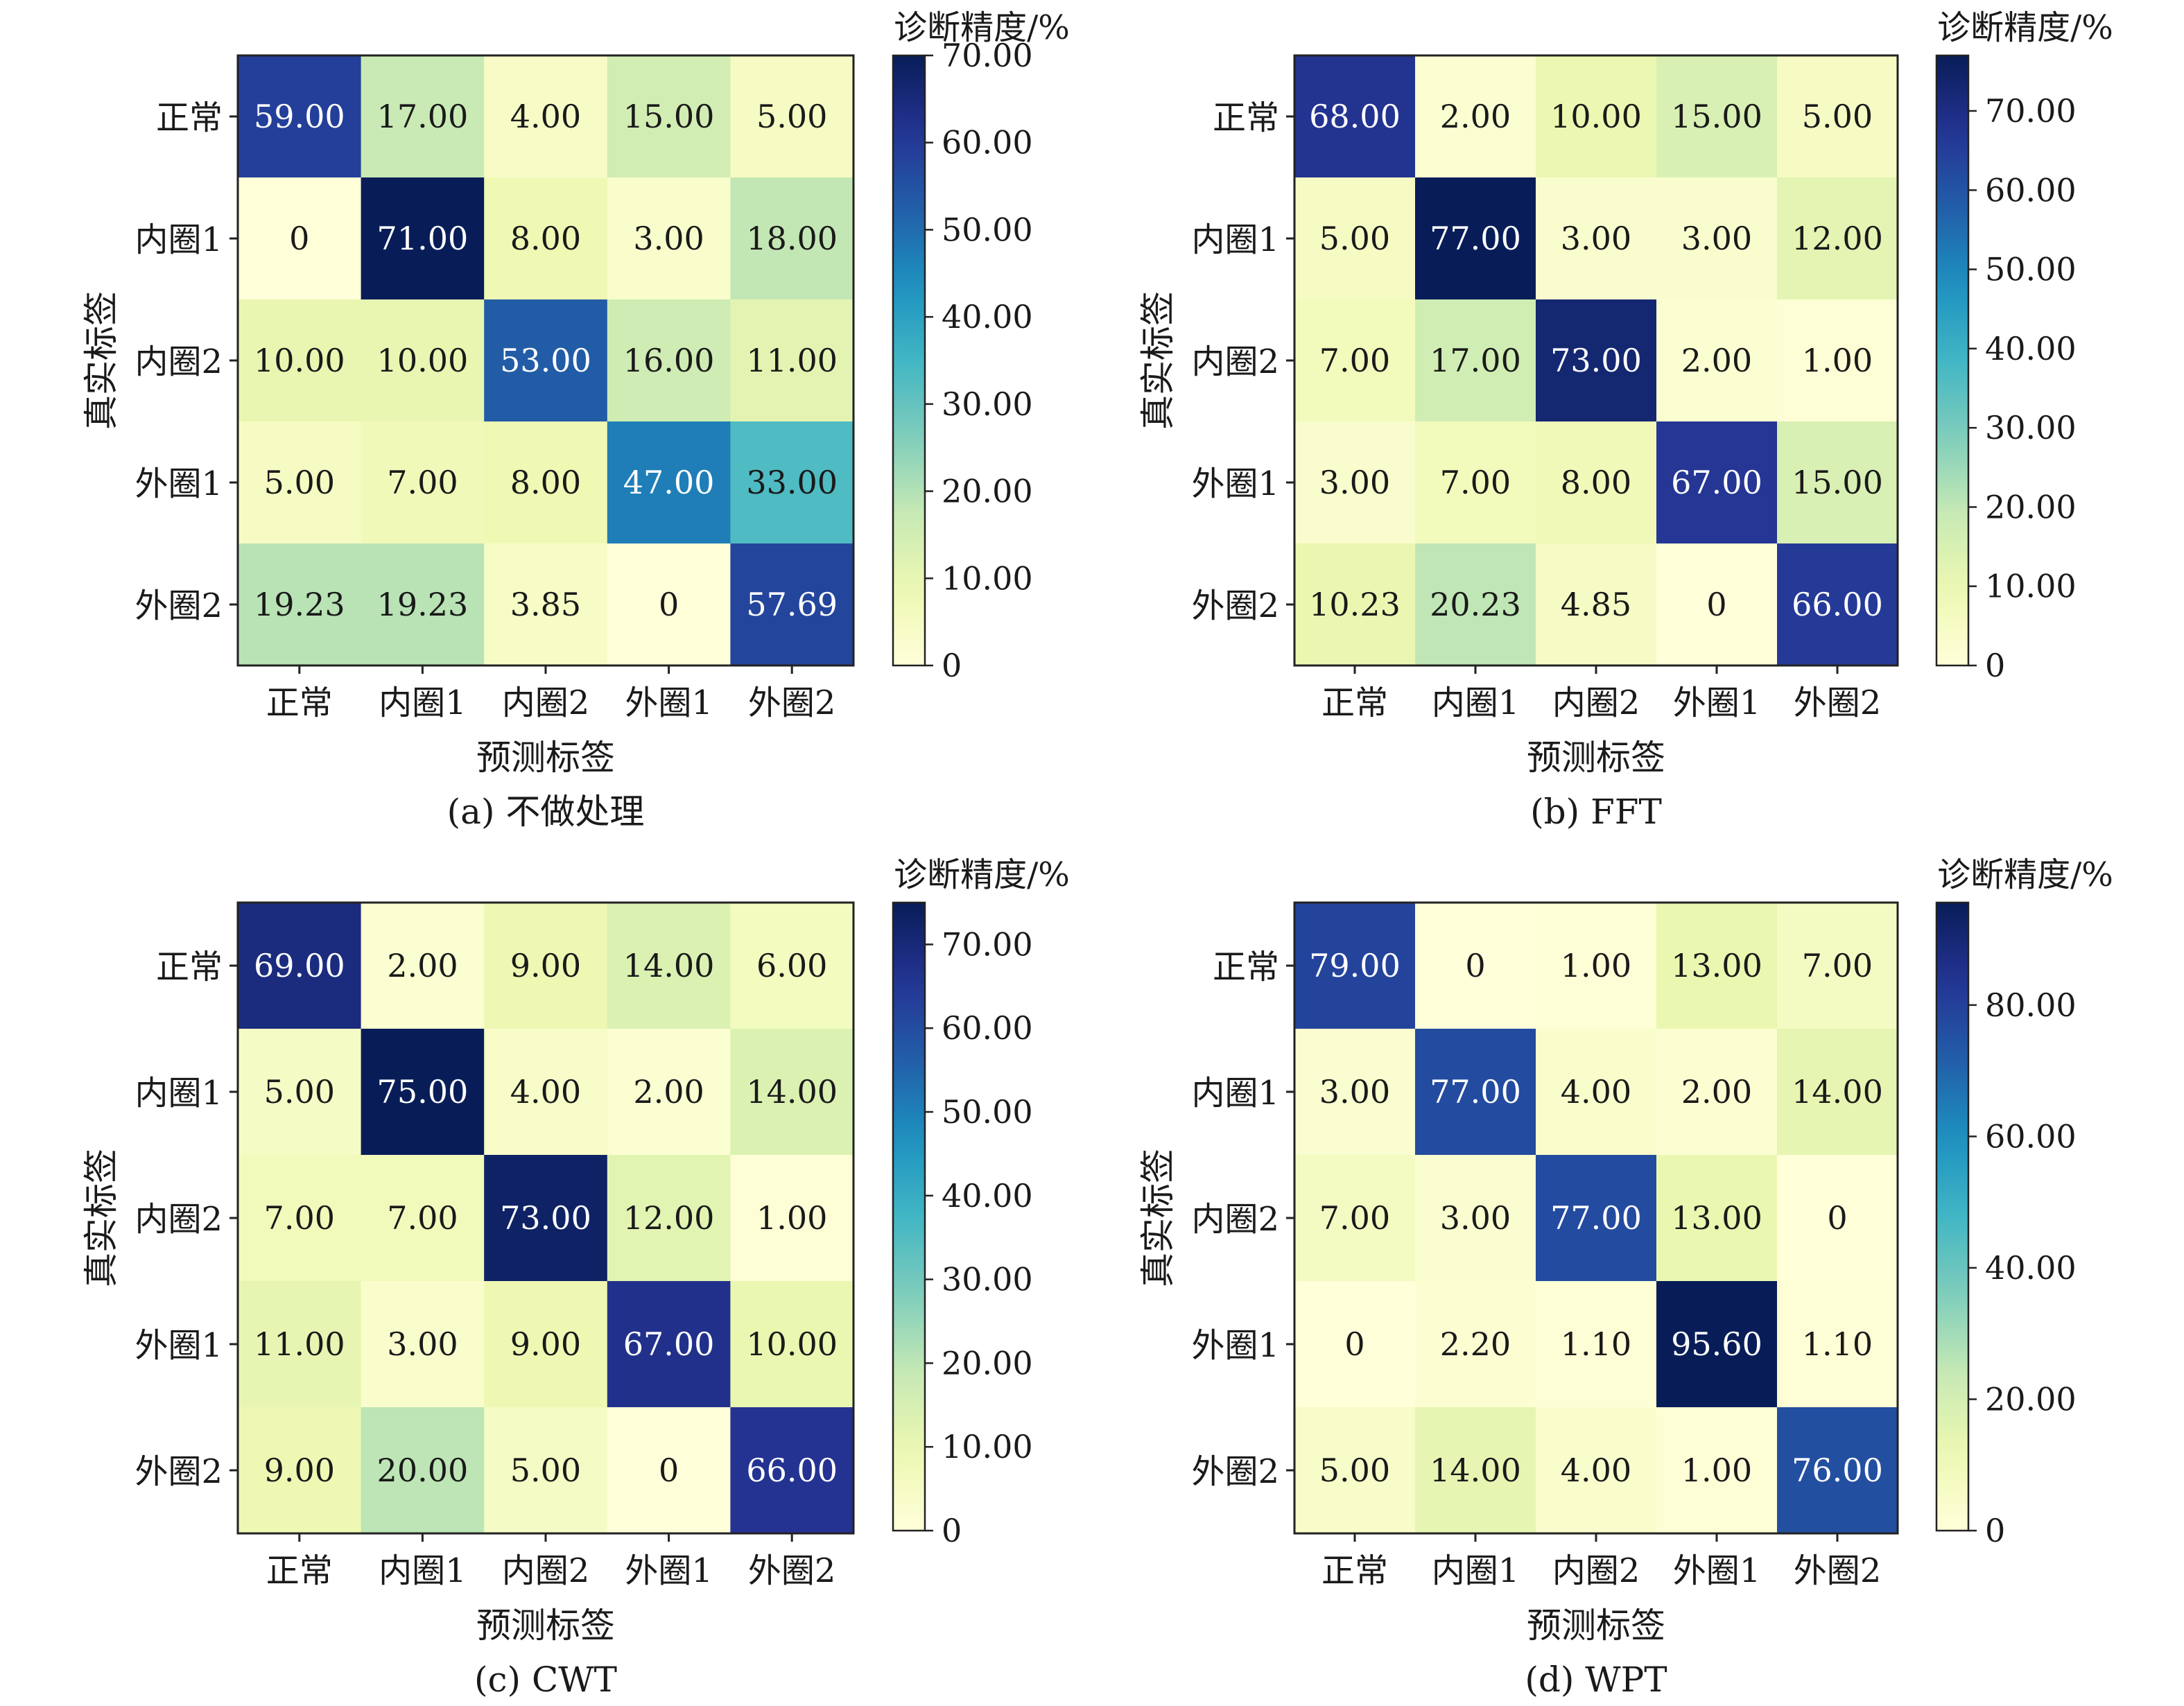 Image resolution: width=2184 pixels, height=1706 pixels. What do you see at coordinates (1596, 1570) in the screenshot?
I see `x-tick-label: 内圈2` at bounding box center [1596, 1570].